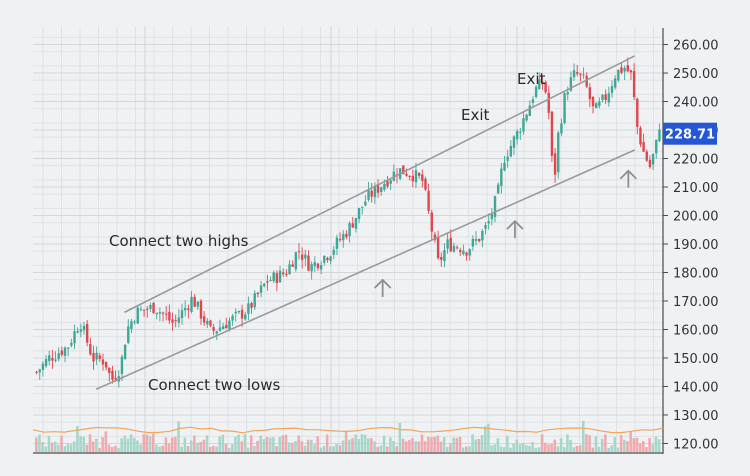 The width and height of the screenshot is (750, 476). I want to click on y-tick-label: 190.00, so click(696, 245).